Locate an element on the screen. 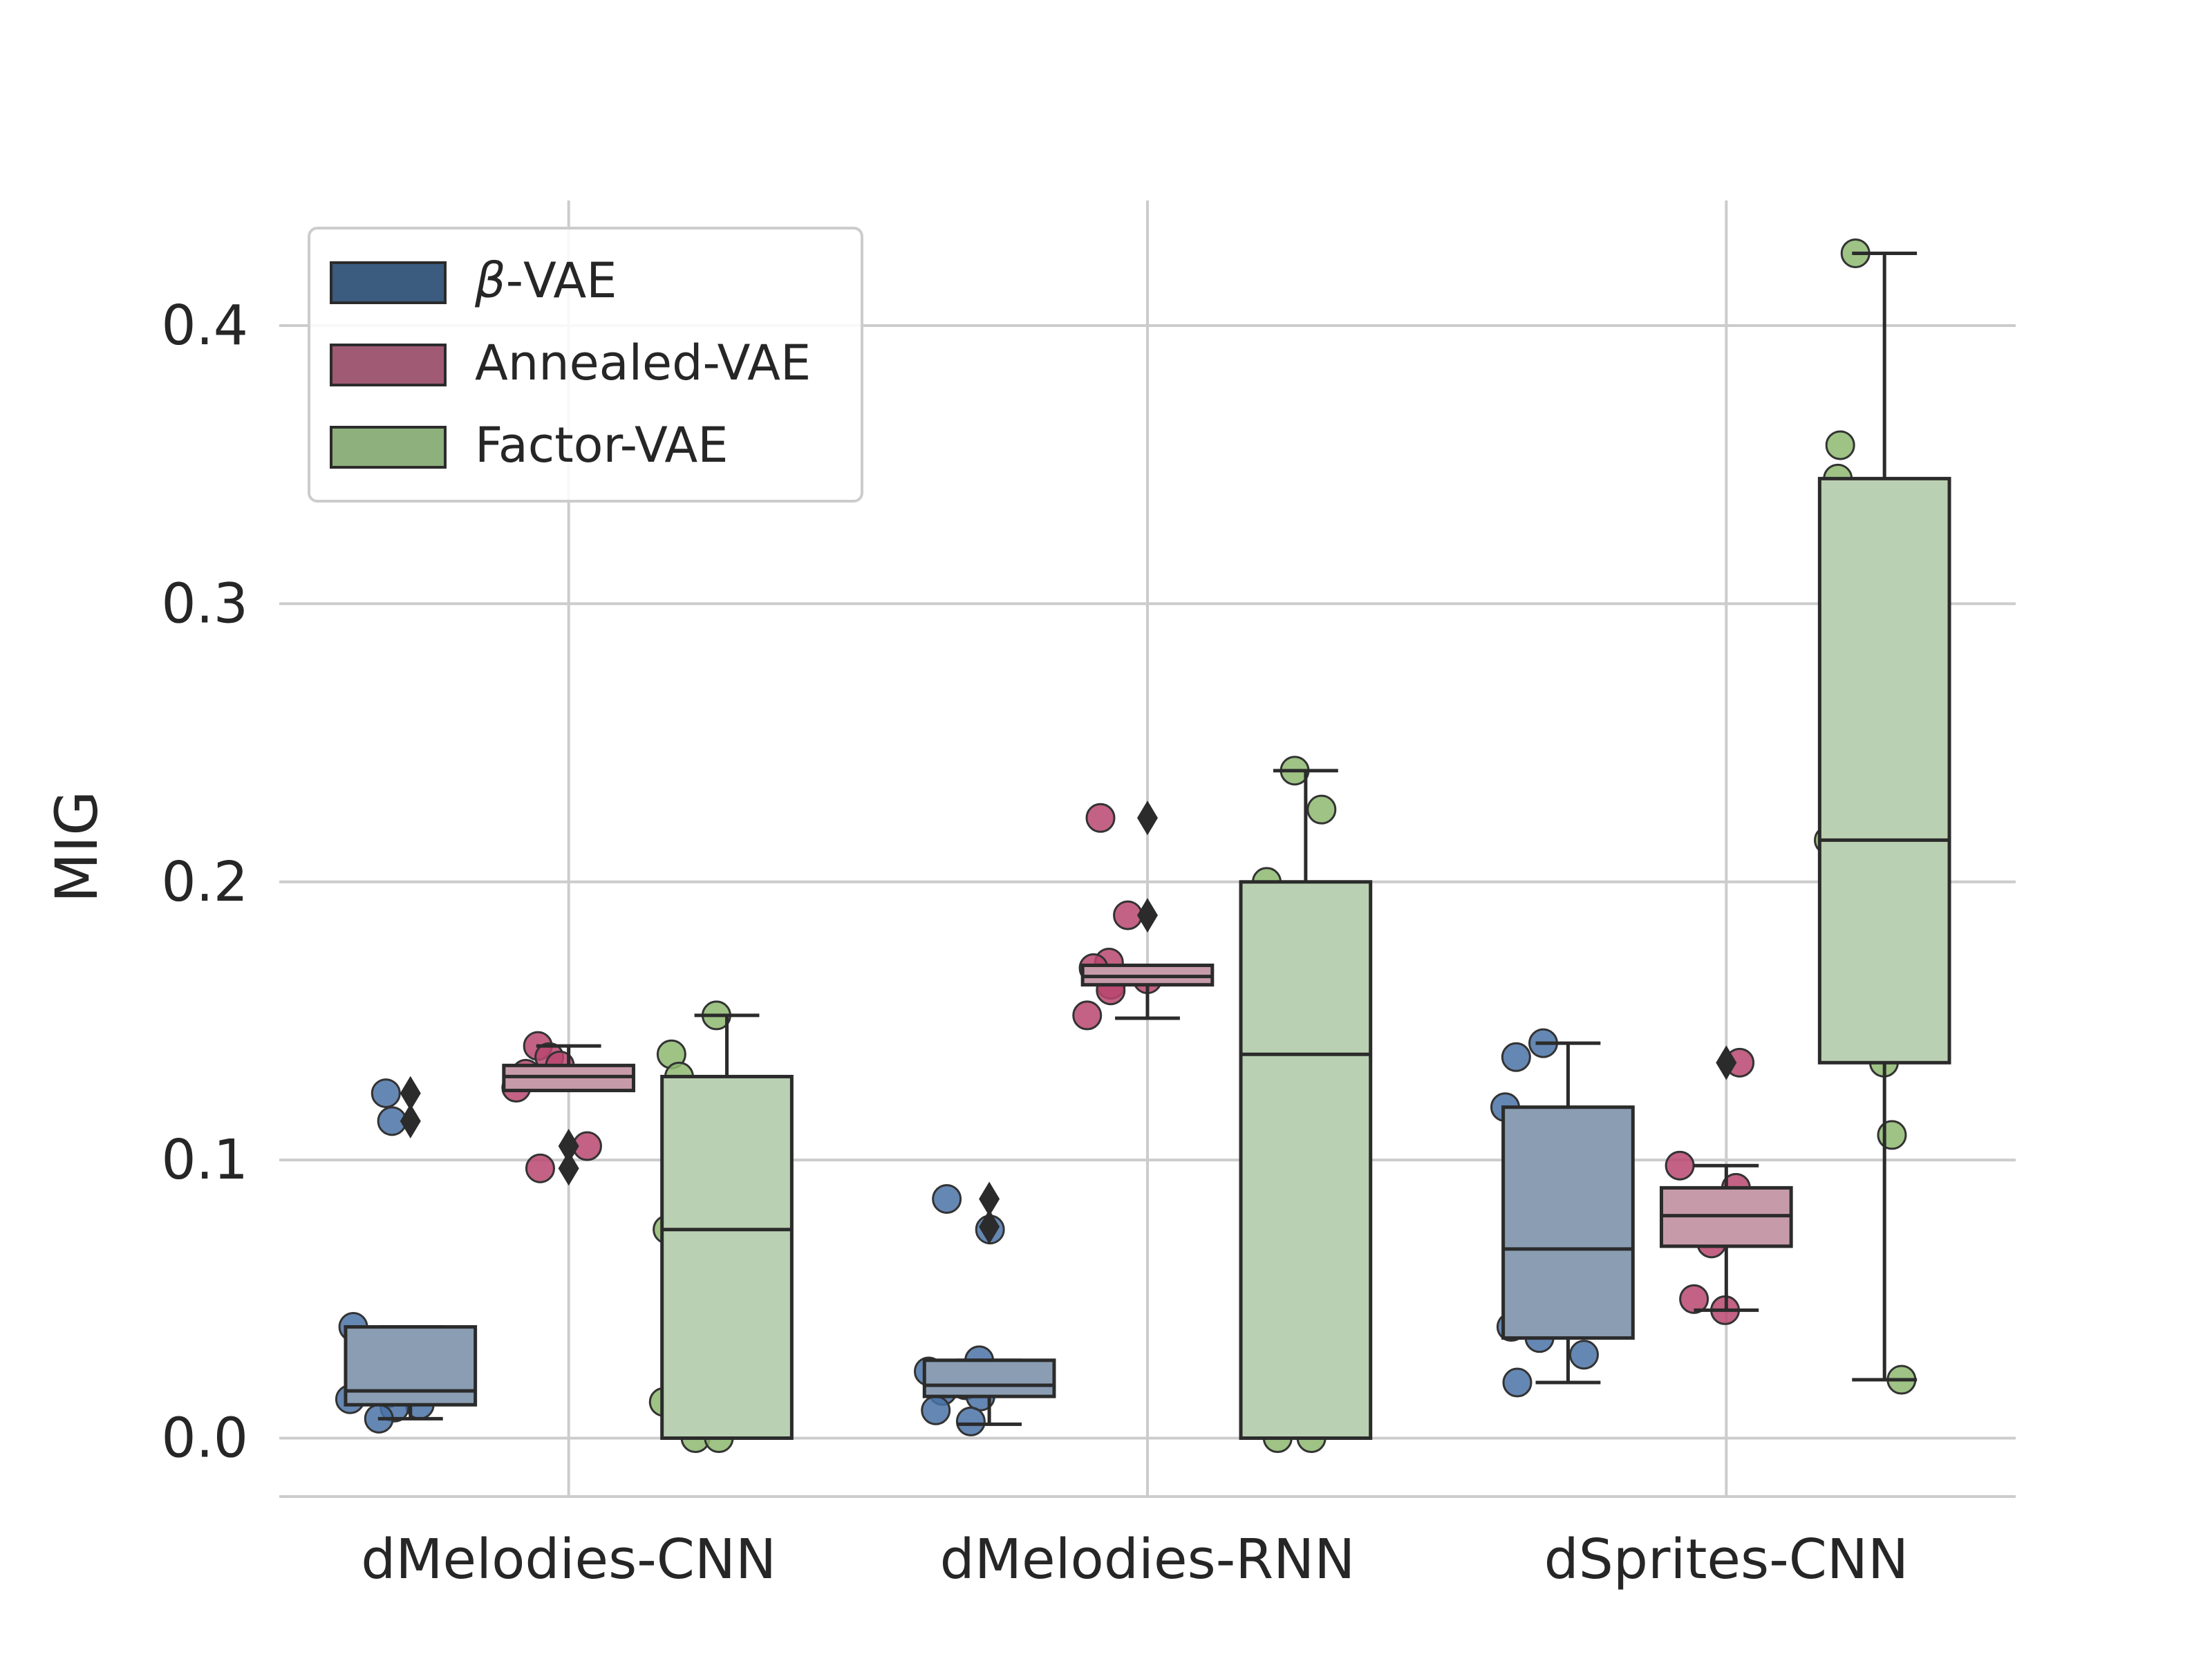 Image resolution: width=2212 pixels, height=1659 pixels. y-tick-label: 0.0 is located at coordinates (204, 1438).